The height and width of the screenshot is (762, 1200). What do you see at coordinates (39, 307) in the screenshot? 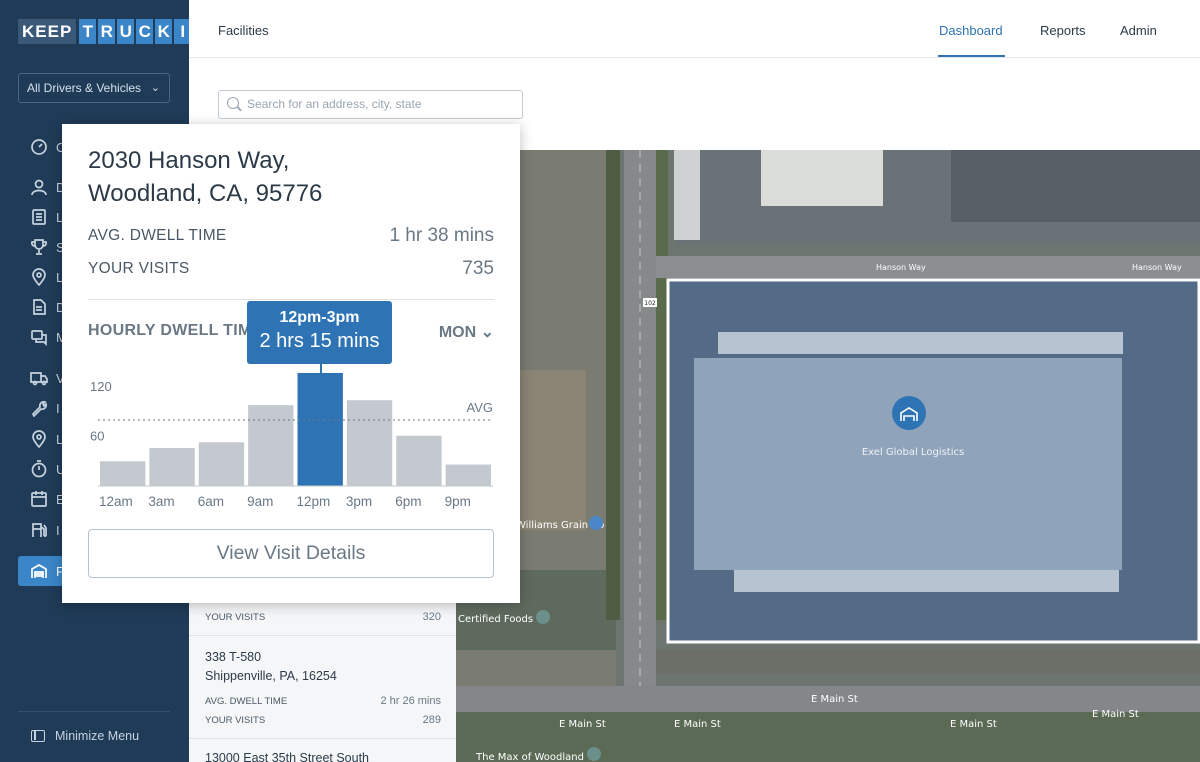
I see `document-icon` at bounding box center [39, 307].